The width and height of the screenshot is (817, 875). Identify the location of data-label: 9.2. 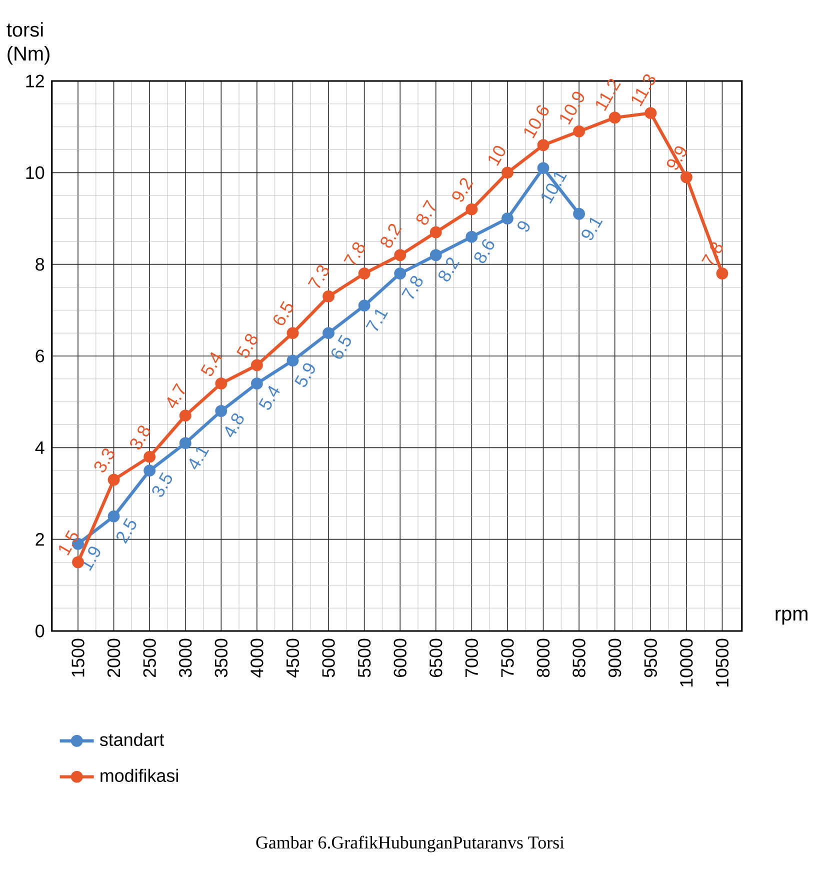
(463, 190).